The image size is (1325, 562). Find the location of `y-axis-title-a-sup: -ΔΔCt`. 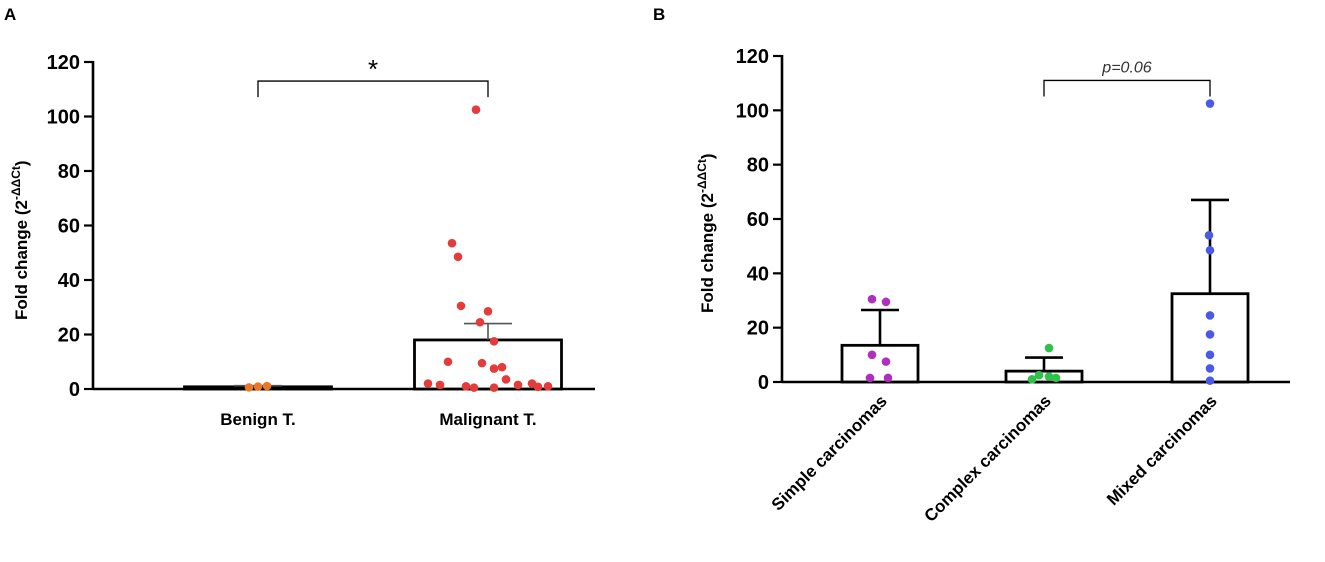

y-axis-title-a-sup: -ΔΔCt is located at coordinates (16, 183).